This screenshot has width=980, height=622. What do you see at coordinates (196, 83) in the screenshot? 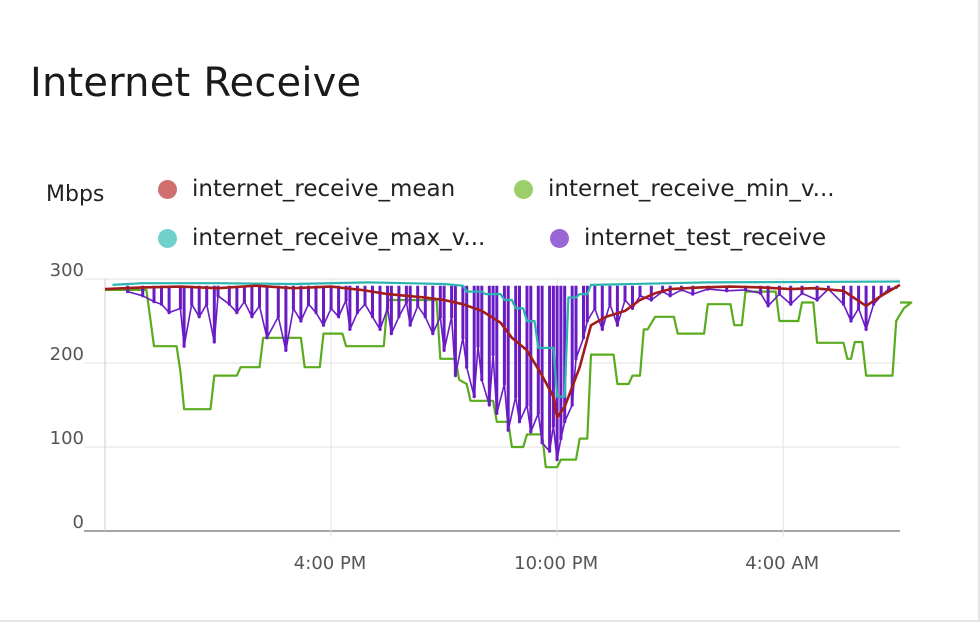
I see `chart-title: Internet Receive` at bounding box center [196, 83].